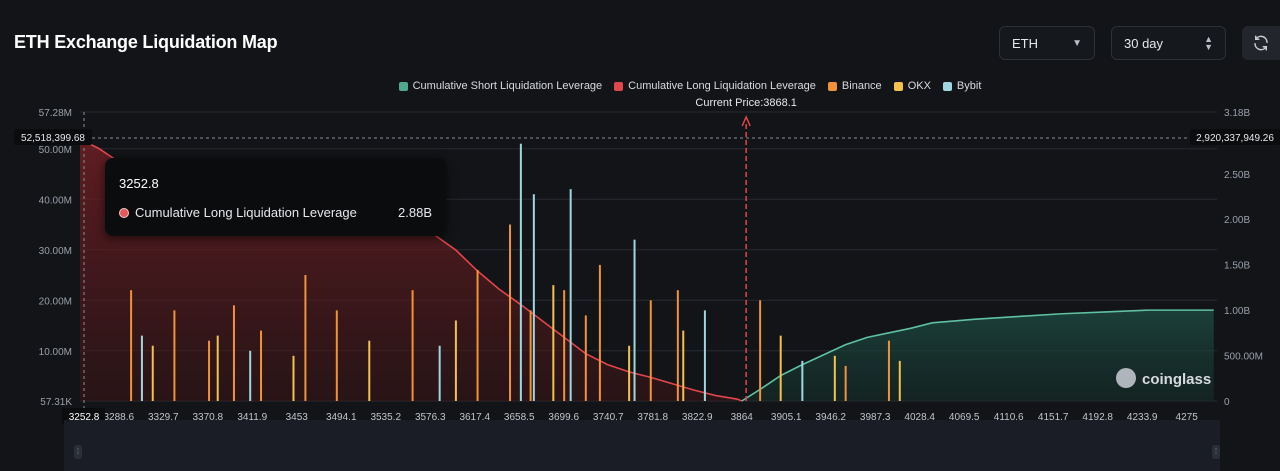 The height and width of the screenshot is (471, 1280). What do you see at coordinates (722, 86) in the screenshot?
I see `legend-label: Cumulative Long Liquidation Leverage` at bounding box center [722, 86].